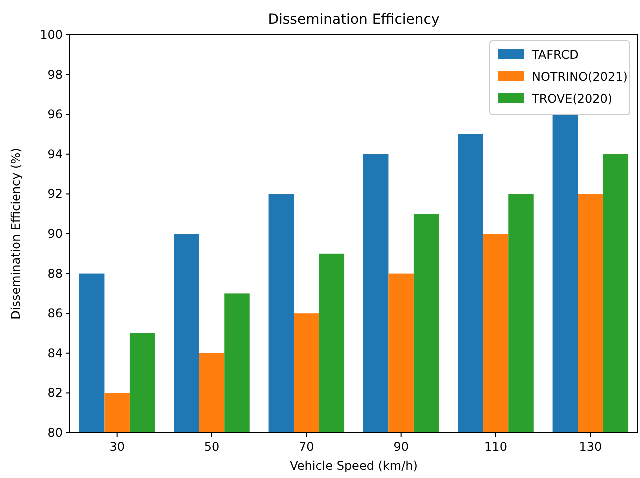  What do you see at coordinates (51, 35) in the screenshot?
I see `y-tick-label: 100` at bounding box center [51, 35].